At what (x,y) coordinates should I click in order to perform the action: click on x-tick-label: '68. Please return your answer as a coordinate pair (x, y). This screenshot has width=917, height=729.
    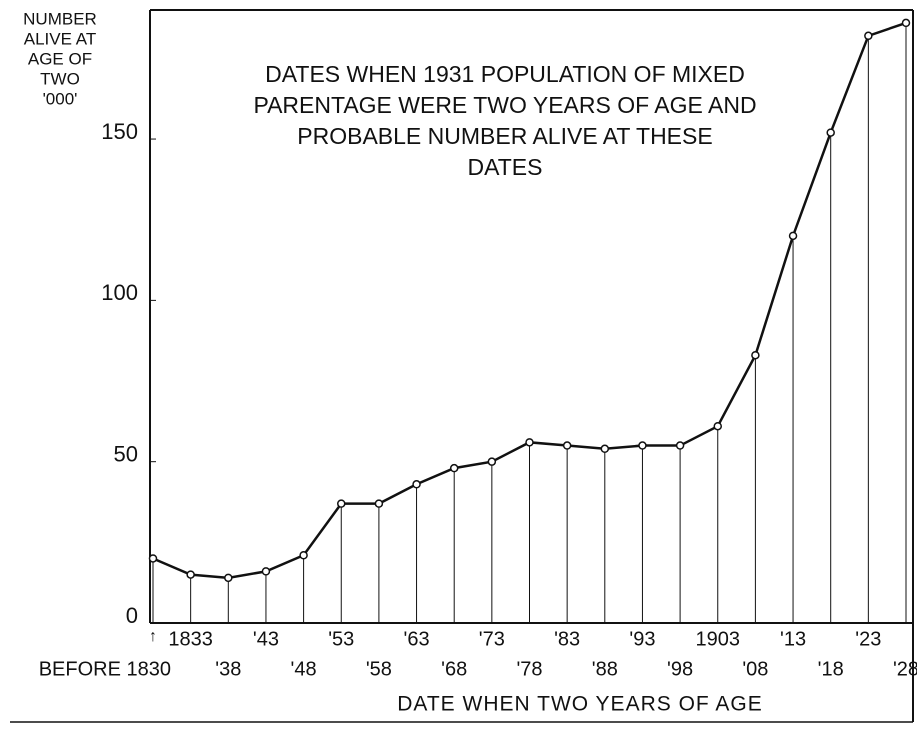
    Looking at the image, I should click on (454, 669).